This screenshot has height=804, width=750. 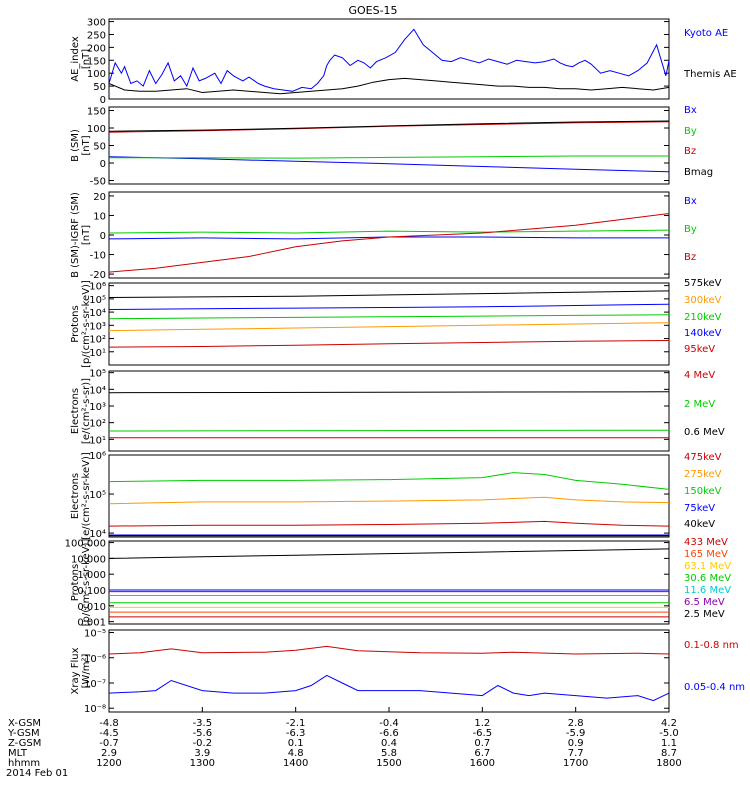 I want to click on x-tick-label: -4.5, so click(x=109, y=733).